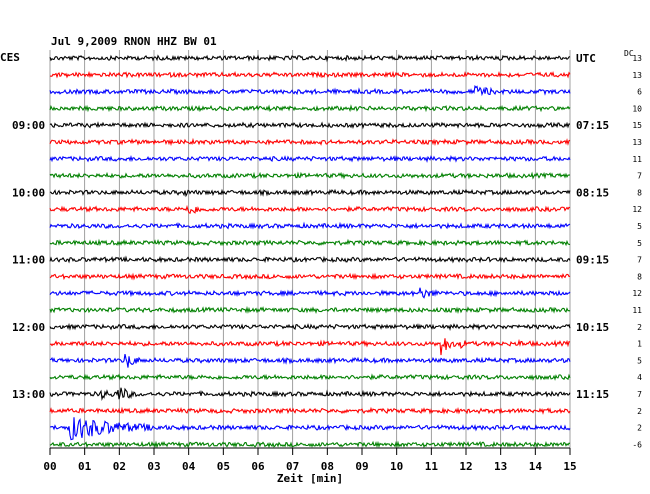 This screenshot has height=494, width=650. What do you see at coordinates (536, 466) in the screenshot?
I see `x-tick-label: 14` at bounding box center [536, 466].